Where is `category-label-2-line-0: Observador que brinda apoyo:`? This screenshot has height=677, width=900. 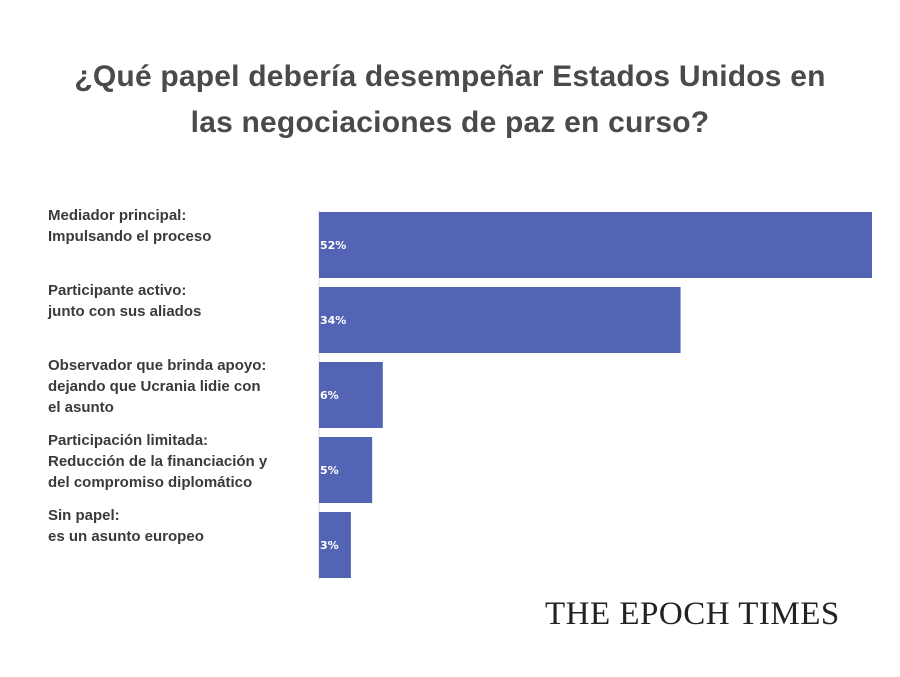
category-label-2-line-0: Observador que brinda apoyo: is located at coordinates (157, 365).